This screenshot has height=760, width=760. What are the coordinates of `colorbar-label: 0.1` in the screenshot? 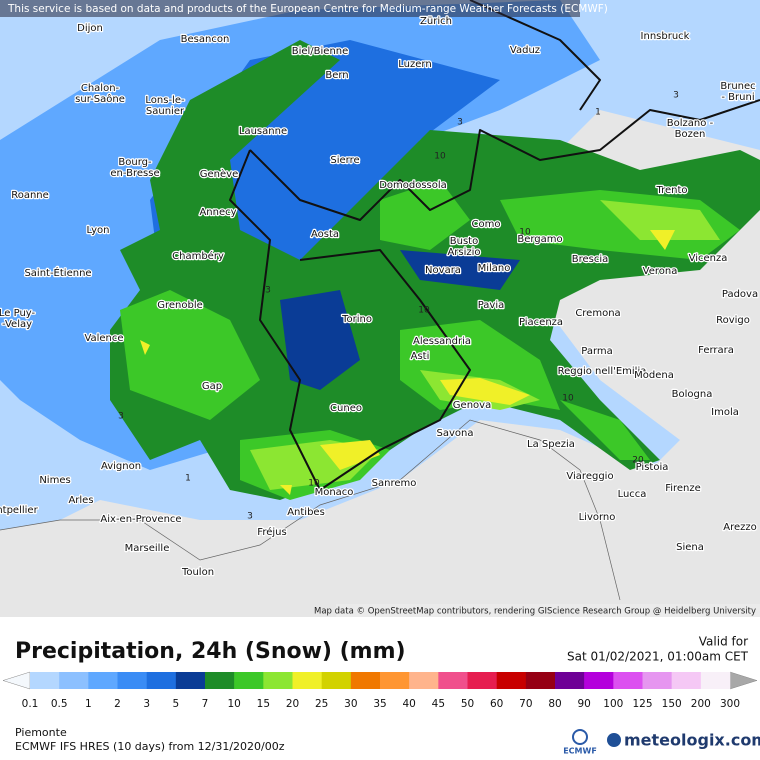 It's located at (30, 704).